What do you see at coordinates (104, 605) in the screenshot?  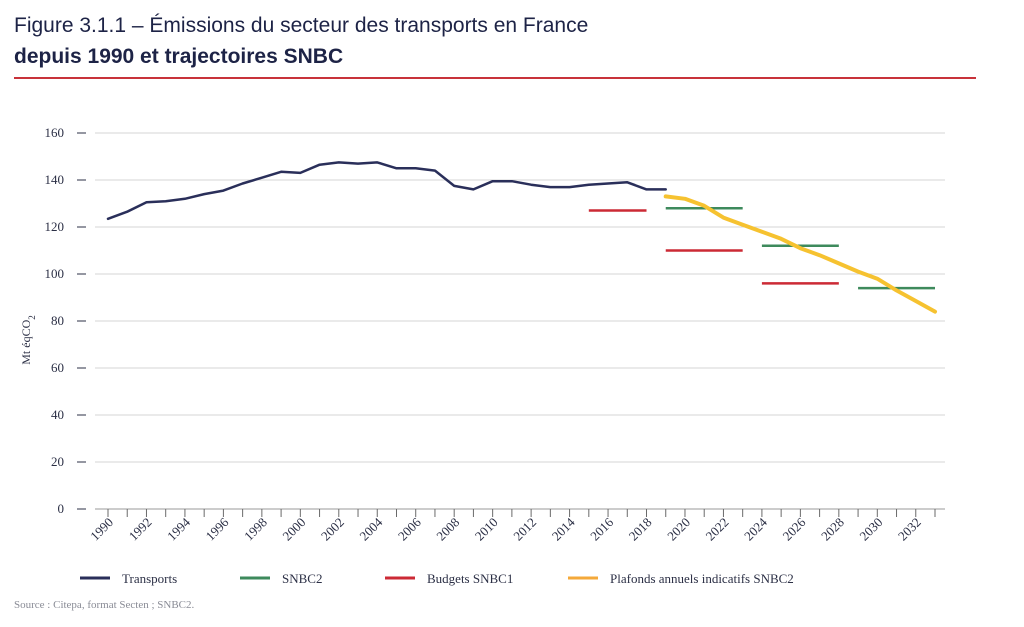 I see `source-note: Source : Citepa, format Secten ; SNBC2.` at bounding box center [104, 605].